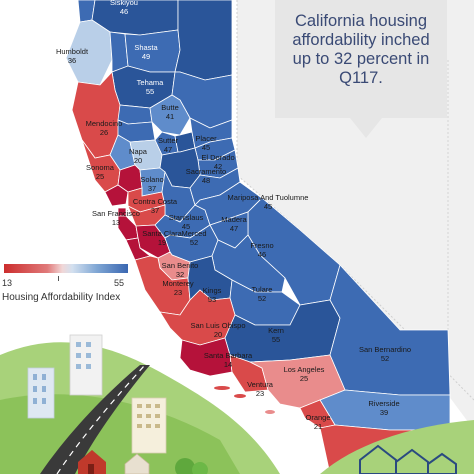 The height and width of the screenshot is (474, 474). I want to click on county-name-los-angeles: Los Angeles, so click(304, 369).